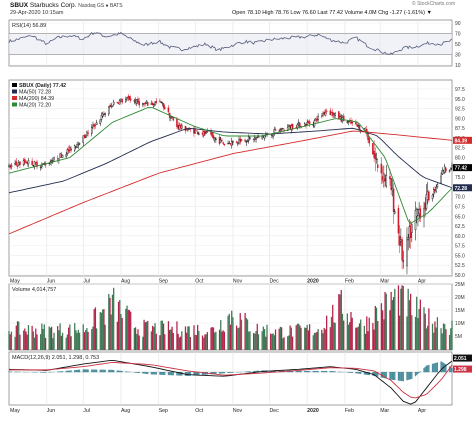  What do you see at coordinates (458, 66) in the screenshot?
I see `rsi-axis-tick: 10` at bounding box center [458, 66].